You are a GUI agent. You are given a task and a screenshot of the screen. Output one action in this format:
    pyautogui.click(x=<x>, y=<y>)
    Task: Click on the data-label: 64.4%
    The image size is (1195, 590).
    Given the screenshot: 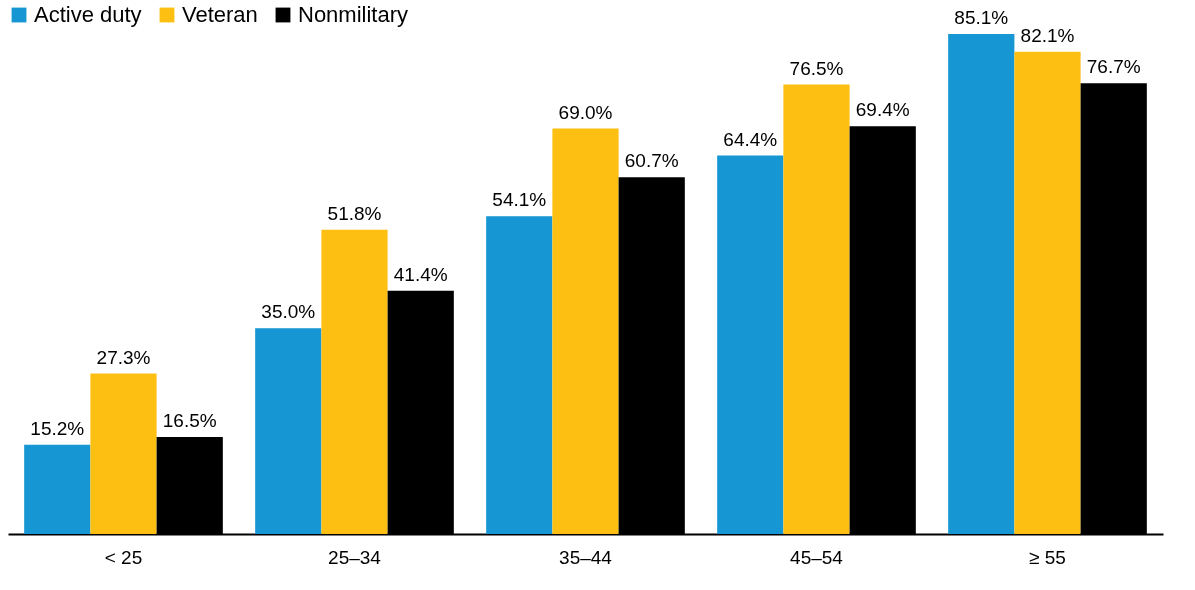 What is the action you would take?
    pyautogui.click(x=750, y=139)
    